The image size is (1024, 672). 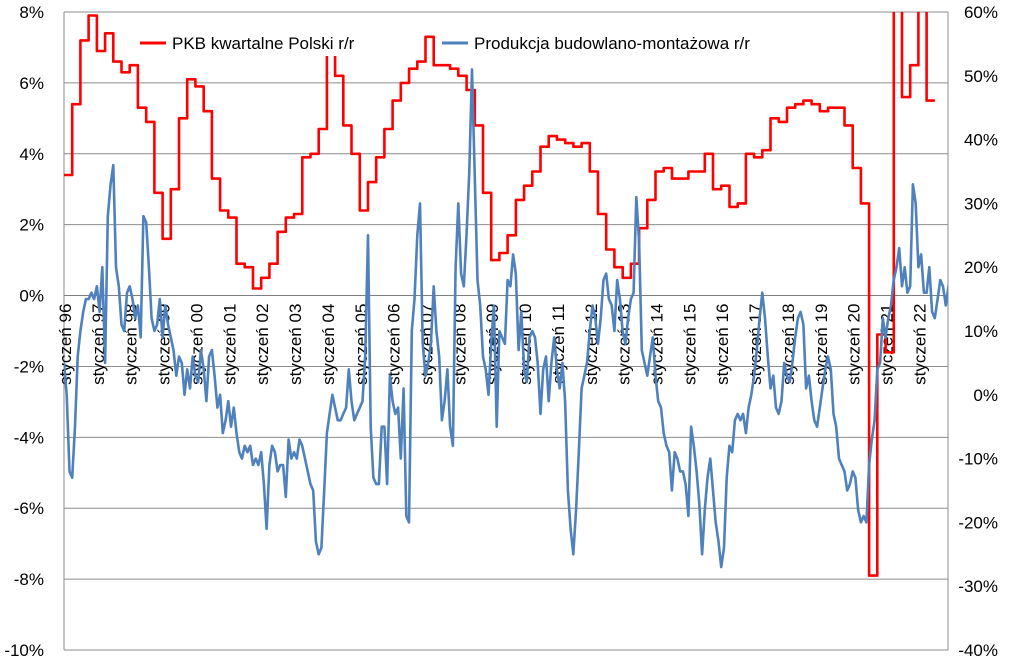 I want to click on y-right-tick-label: 50%, so click(x=981, y=76).